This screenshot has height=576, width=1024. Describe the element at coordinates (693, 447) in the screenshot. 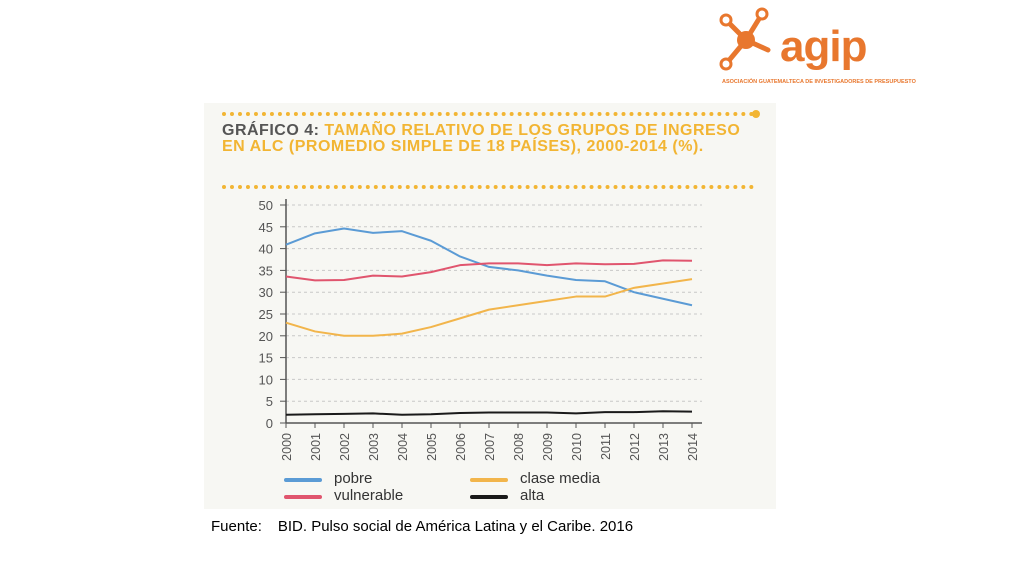

I see `x-tick-label: 2014` at that location.